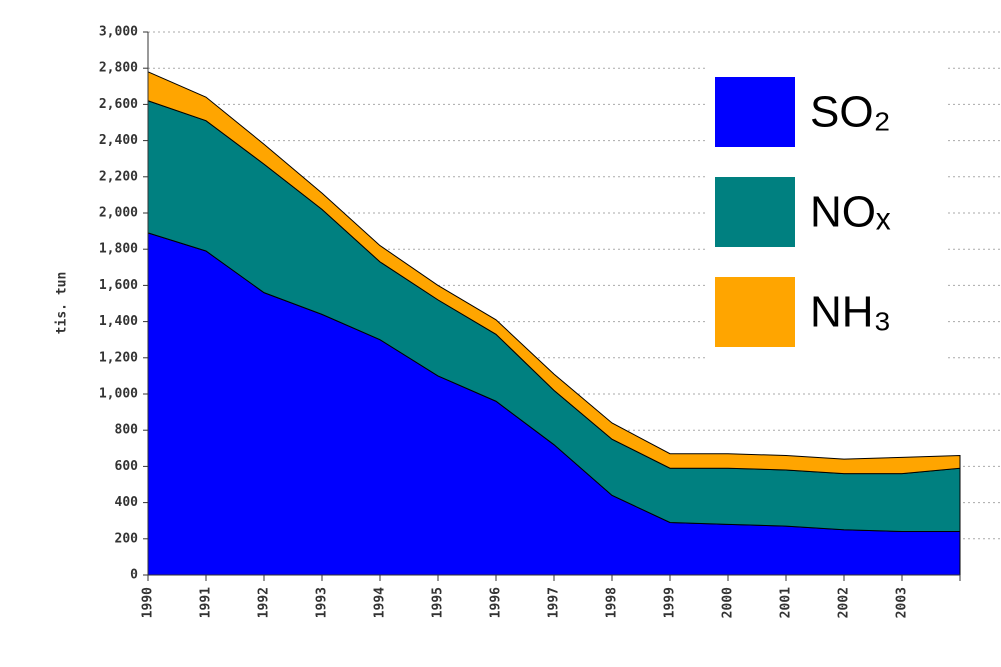  I want to click on x-tick-label: 1999, so click(670, 602).